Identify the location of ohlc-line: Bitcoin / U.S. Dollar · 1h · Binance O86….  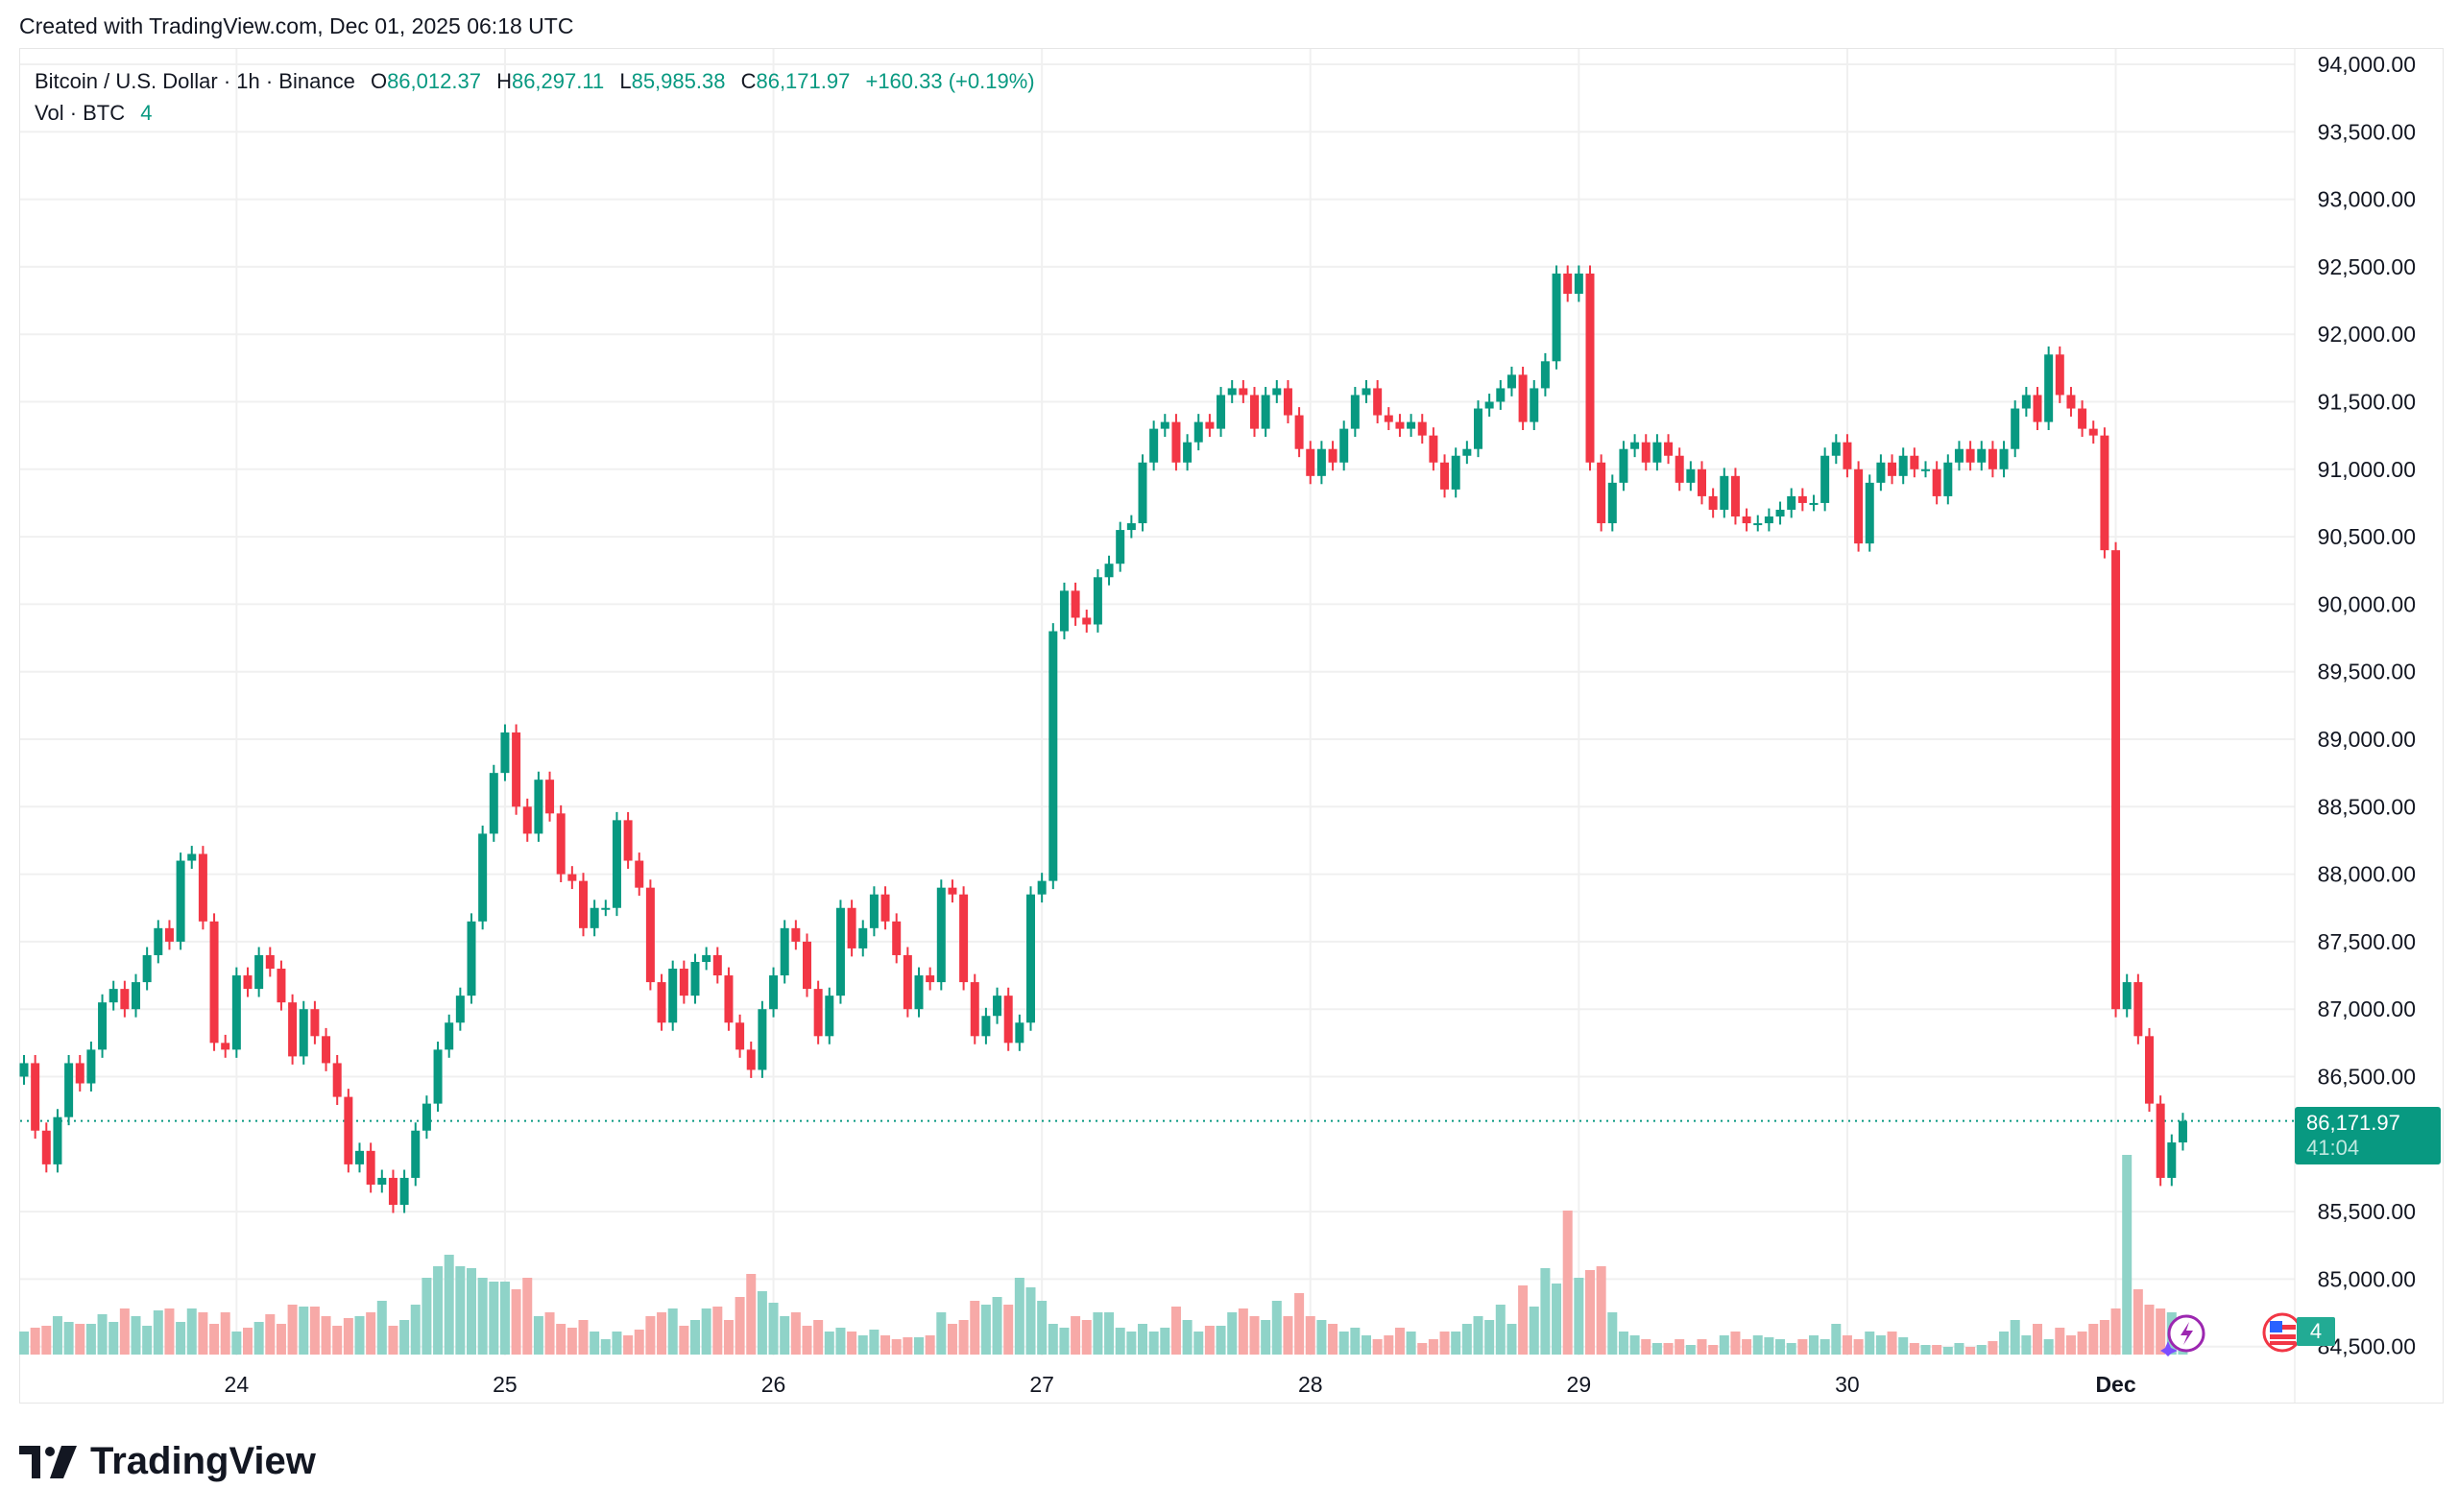
(535, 81).